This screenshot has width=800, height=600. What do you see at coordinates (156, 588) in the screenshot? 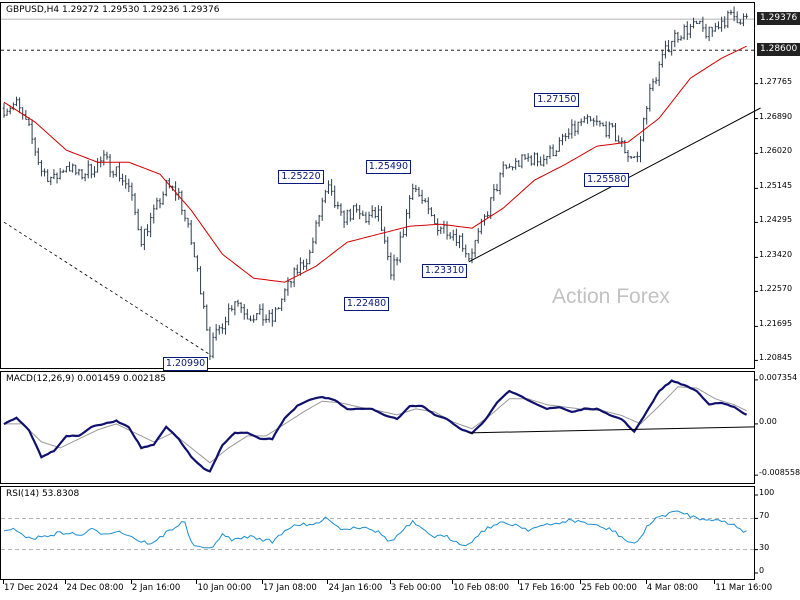
I see `date-axis-label: 2 Jan 16:00` at bounding box center [156, 588].